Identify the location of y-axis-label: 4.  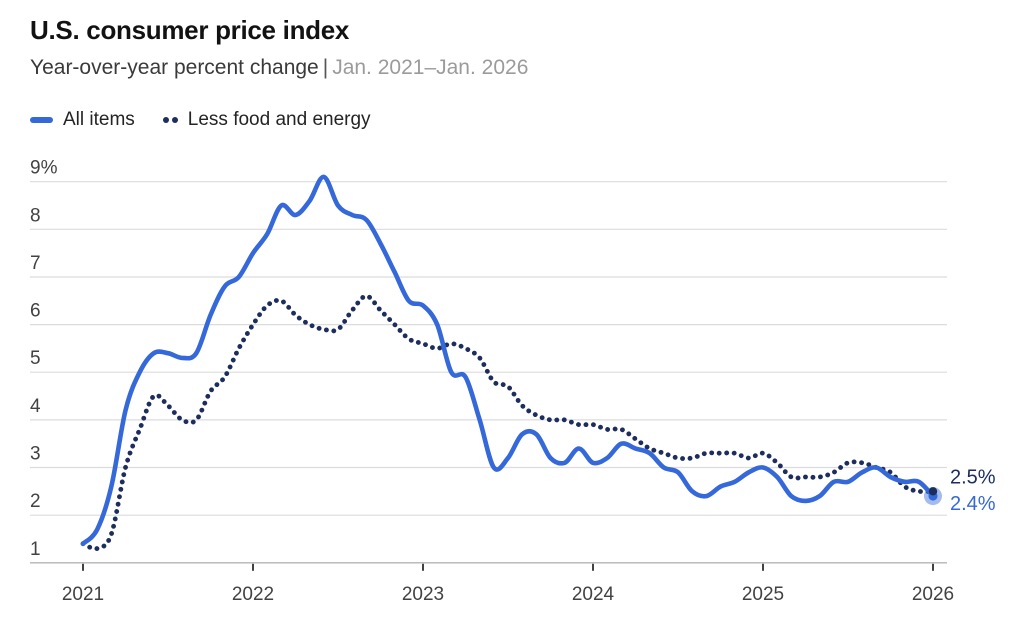
(35, 406).